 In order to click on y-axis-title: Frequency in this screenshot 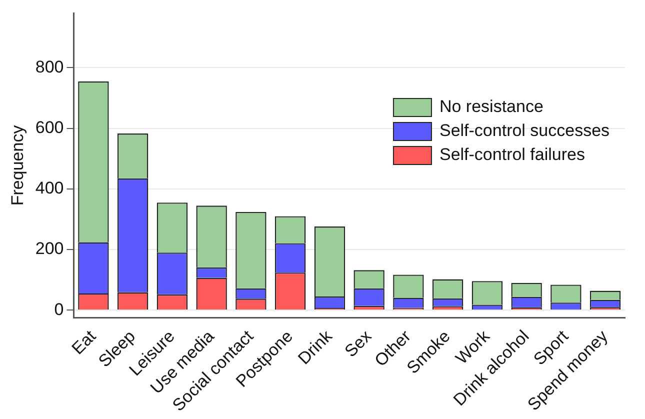, I will do `click(17, 165)`.